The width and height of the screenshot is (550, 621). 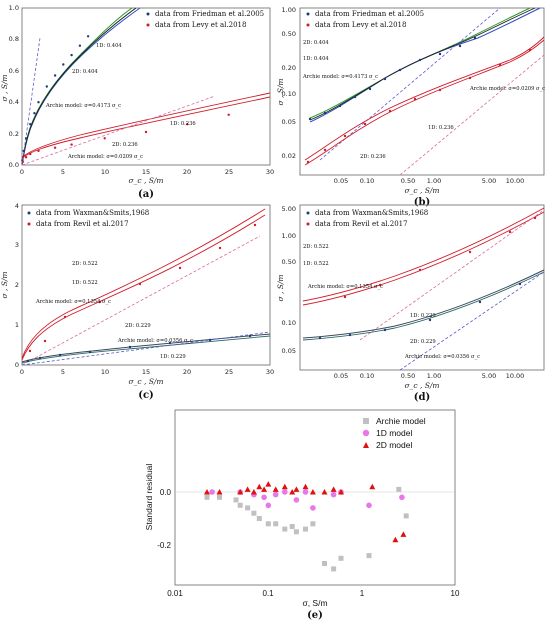 I want to click on xtick-e-0: 0.01, so click(x=175, y=593).